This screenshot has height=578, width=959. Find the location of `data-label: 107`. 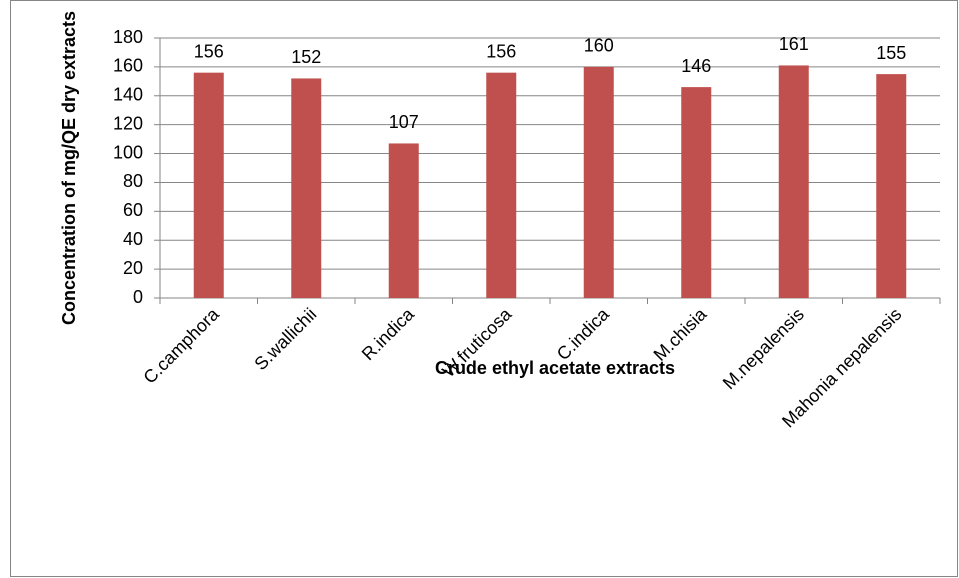

data-label: 107 is located at coordinates (404, 122).